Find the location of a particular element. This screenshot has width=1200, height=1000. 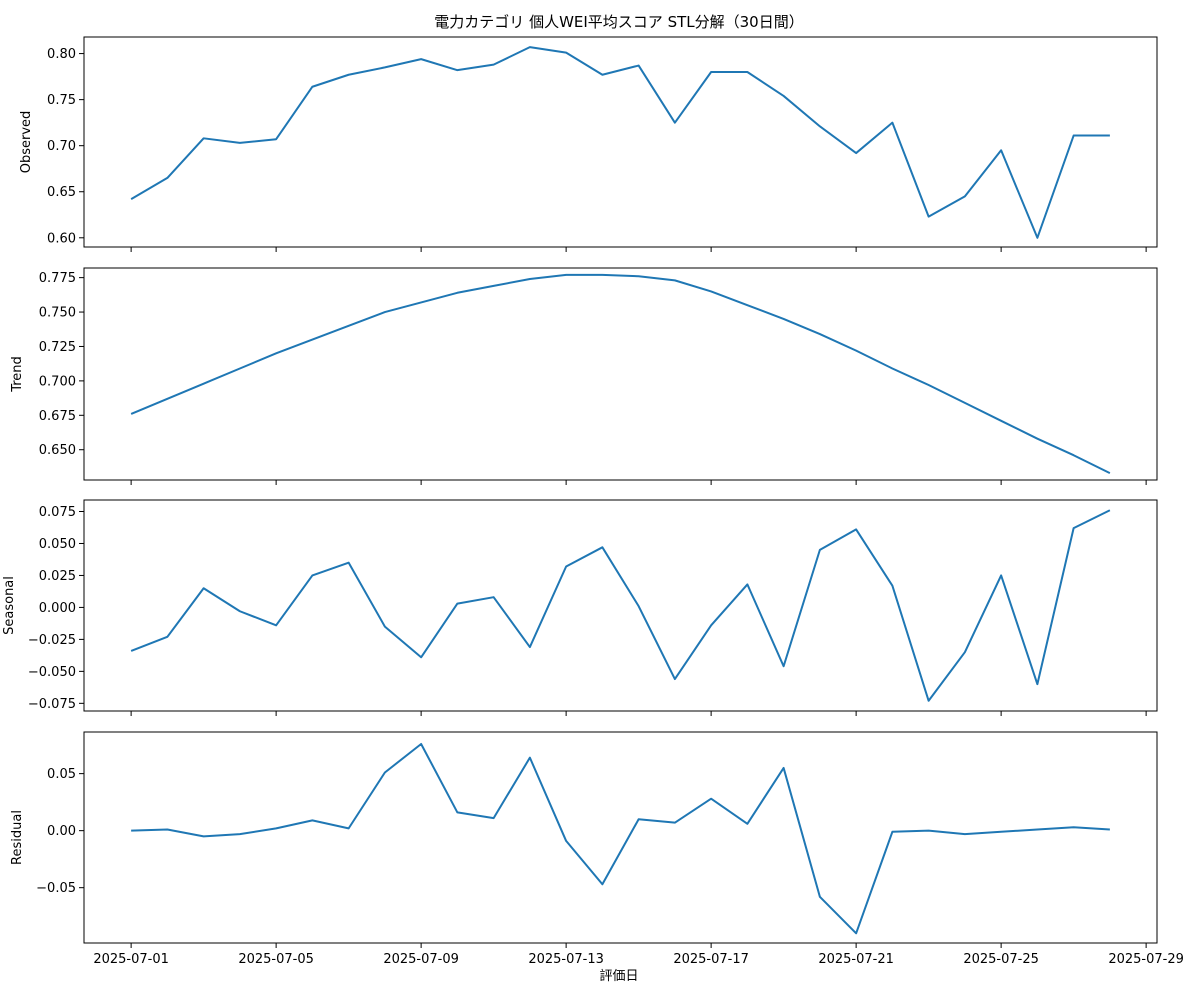

x-tick-label: 2025-07-05 is located at coordinates (276, 959).